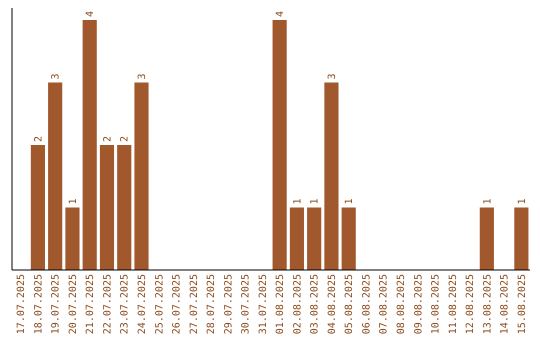  I want to click on x-tick-label: 01.08.2025, so click(280, 304).